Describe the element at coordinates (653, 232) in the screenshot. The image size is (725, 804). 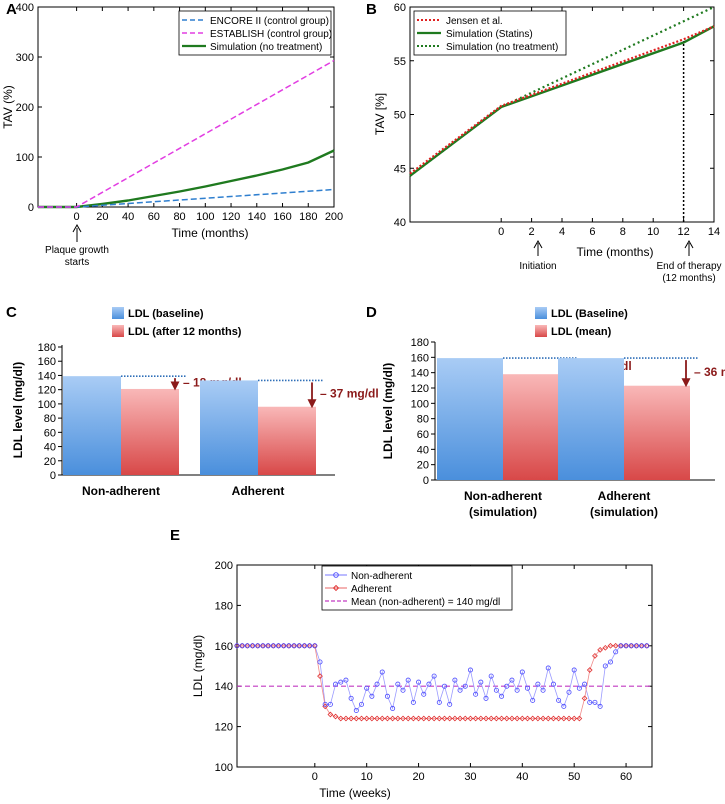
I see `panel-b-x-tick-label: 10` at that location.